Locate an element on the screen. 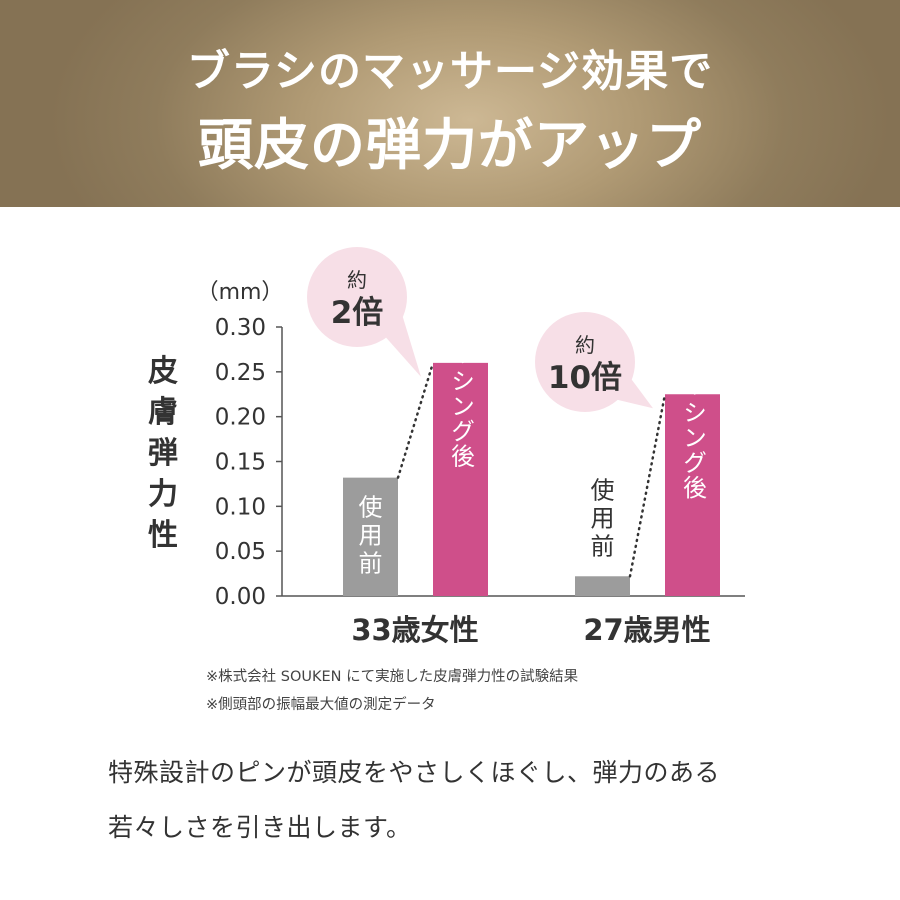  y-axis-unit: （mm） is located at coordinates (240, 292).